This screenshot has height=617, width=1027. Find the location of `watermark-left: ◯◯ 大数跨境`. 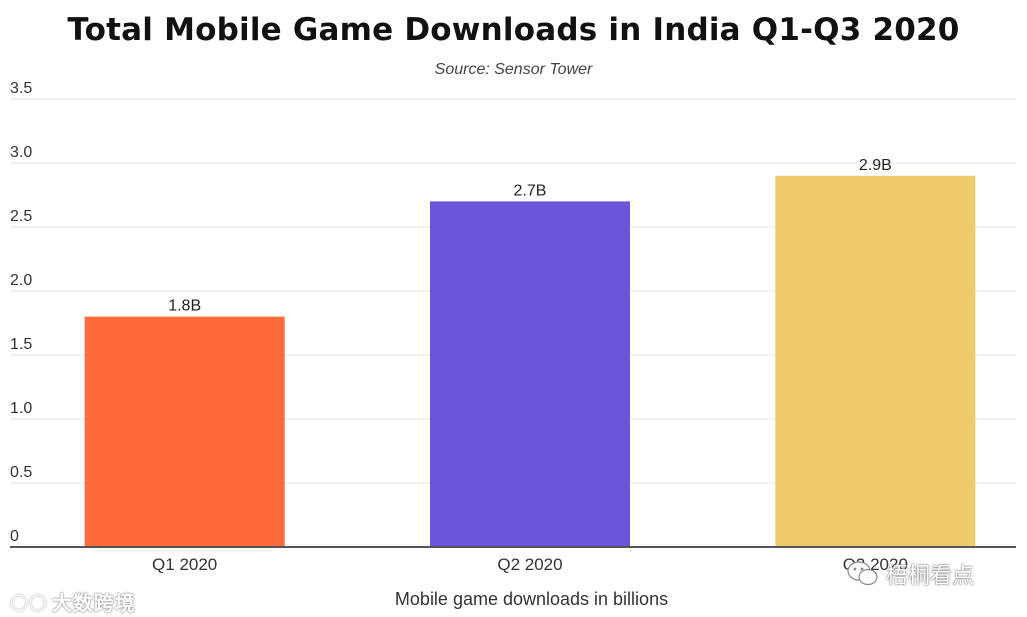

watermark-left: ◯◯ 大数跨境 is located at coordinates (73, 601).